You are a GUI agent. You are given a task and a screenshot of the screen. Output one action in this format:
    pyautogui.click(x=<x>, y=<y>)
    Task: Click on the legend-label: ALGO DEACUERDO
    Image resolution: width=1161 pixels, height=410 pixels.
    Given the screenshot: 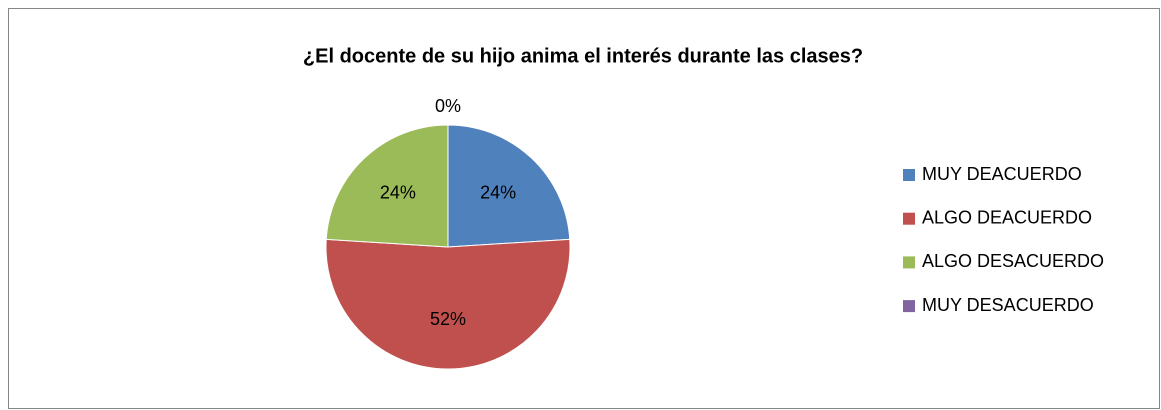 What is the action you would take?
    pyautogui.click(x=1007, y=217)
    